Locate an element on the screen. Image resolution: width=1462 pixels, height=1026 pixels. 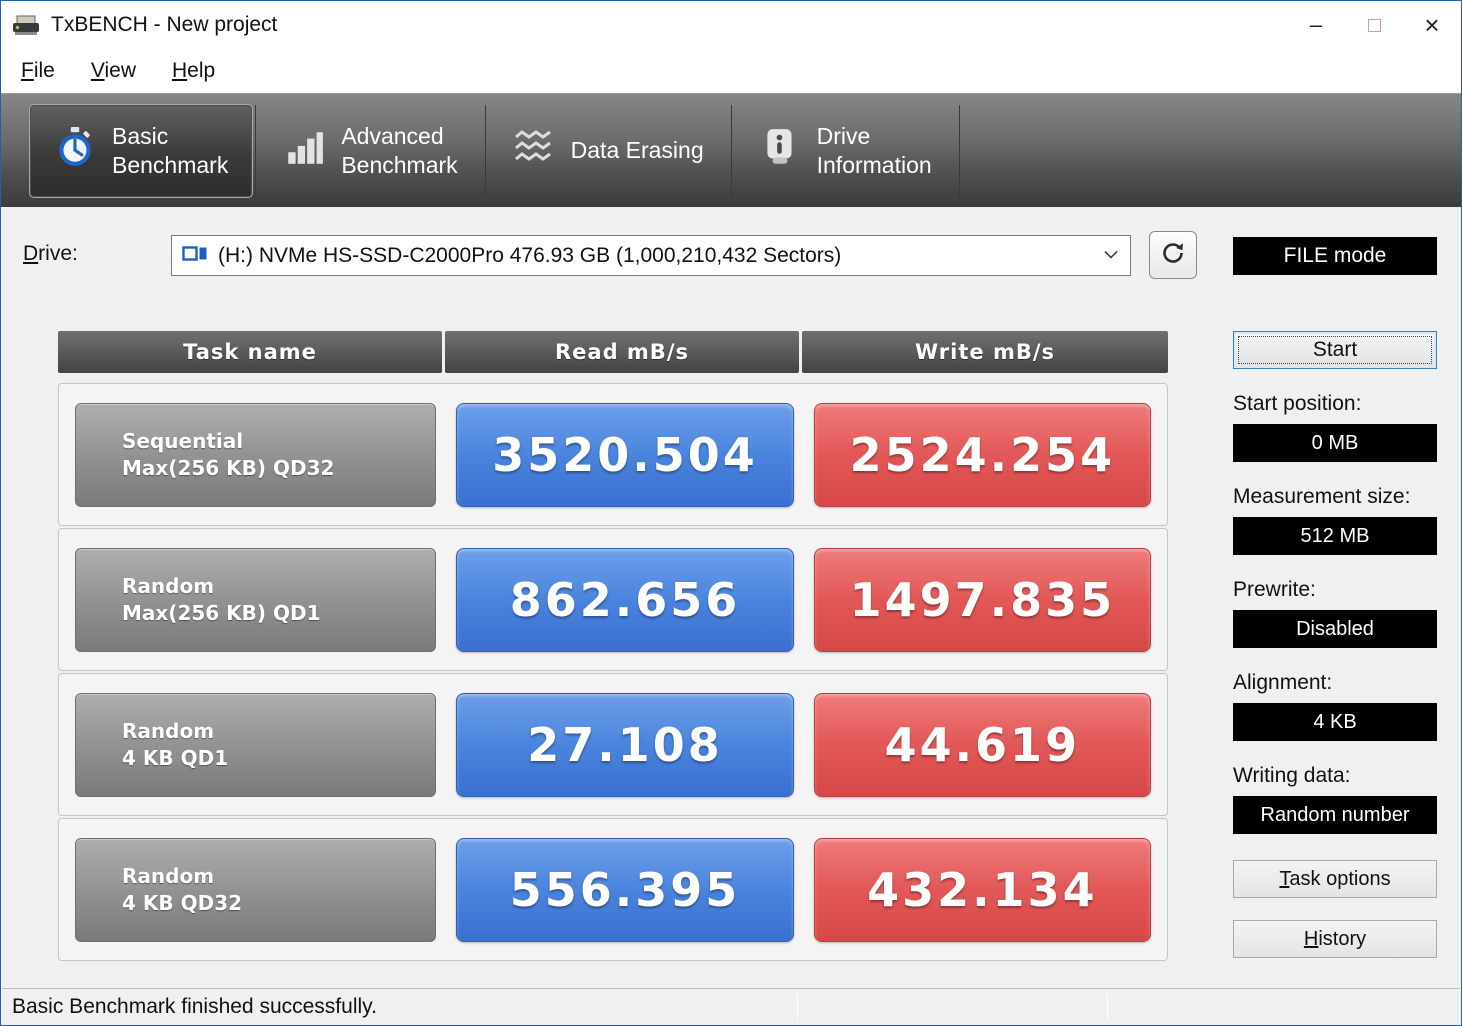
task-name-cell: Random 4 KB QD32 is located at coordinates (256, 889).